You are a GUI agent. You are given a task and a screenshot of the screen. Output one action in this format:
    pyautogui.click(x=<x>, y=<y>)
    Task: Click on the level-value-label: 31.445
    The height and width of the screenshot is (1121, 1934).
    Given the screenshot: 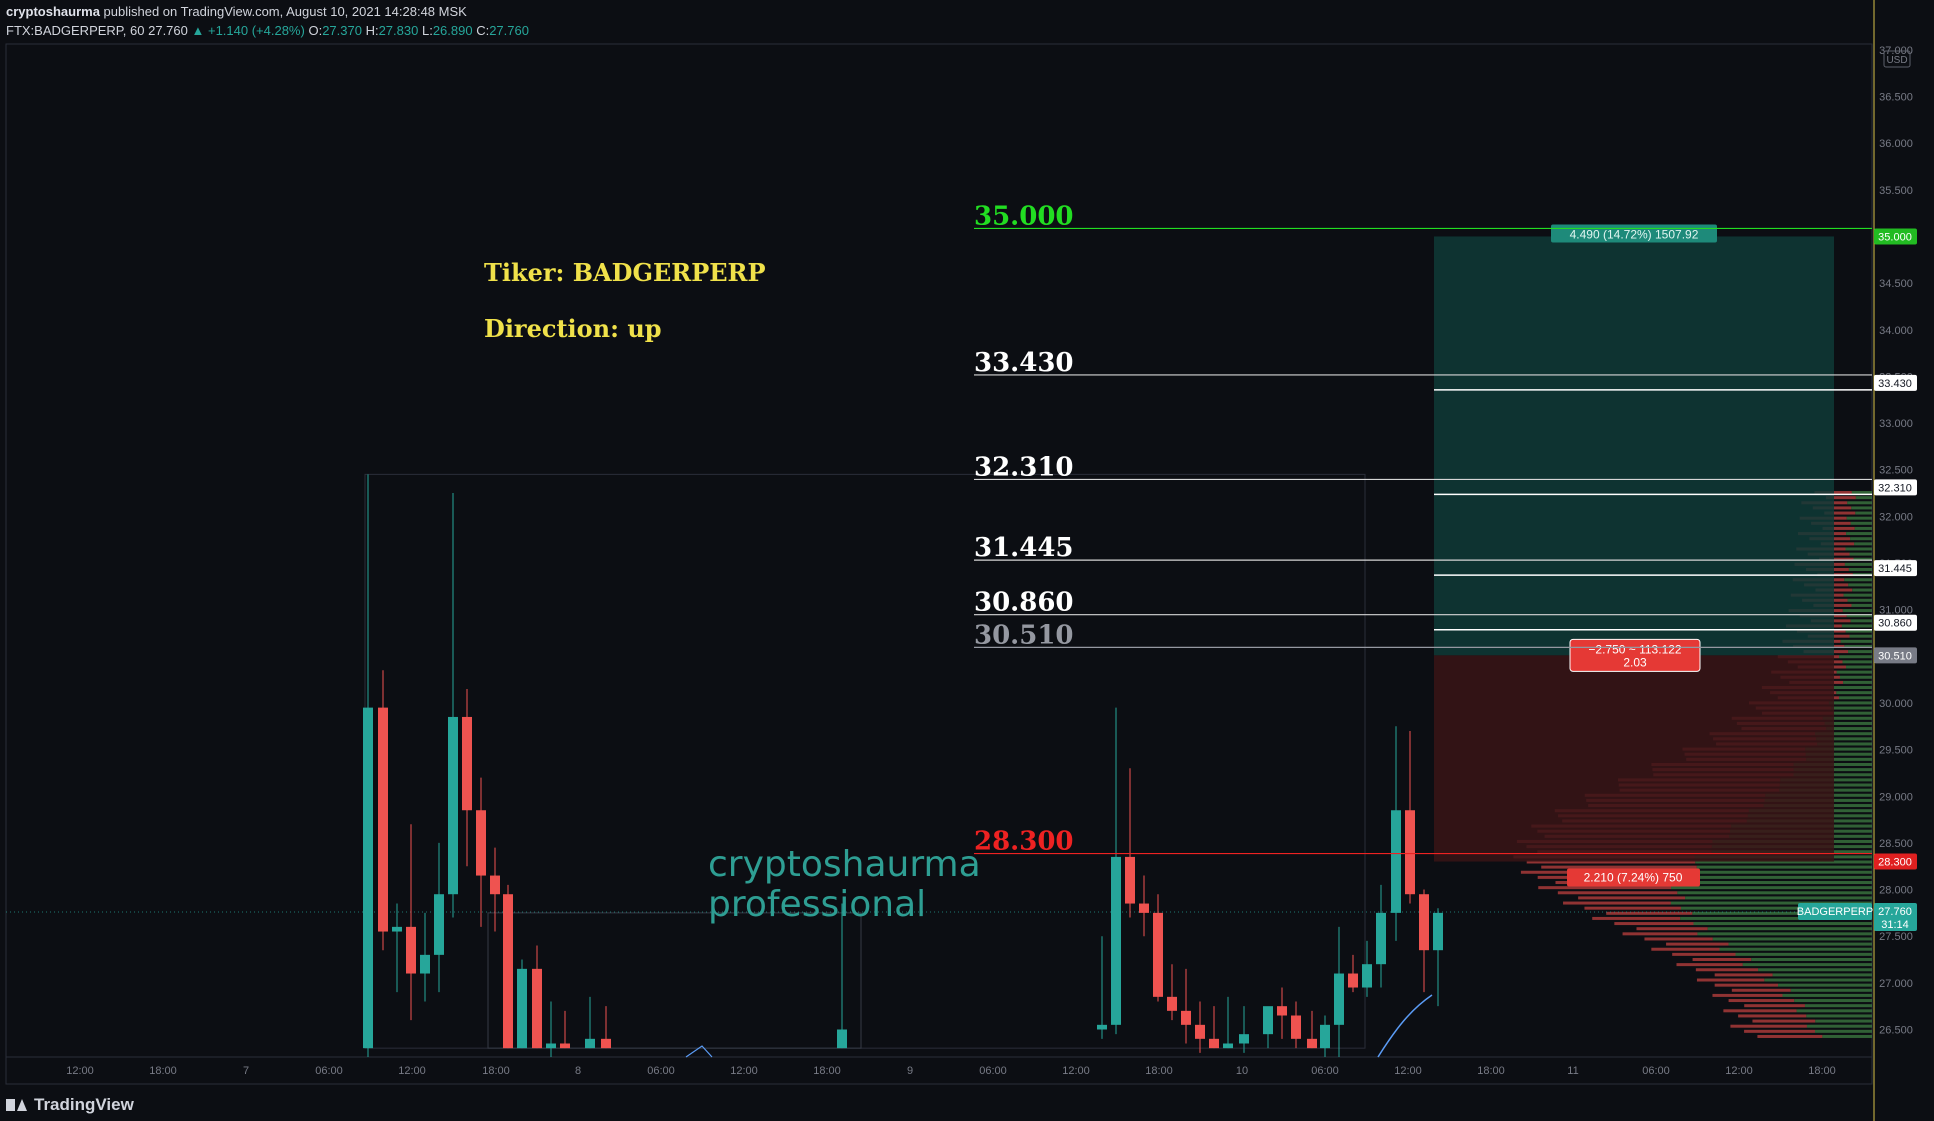 What is the action you would take?
    pyautogui.click(x=1024, y=548)
    